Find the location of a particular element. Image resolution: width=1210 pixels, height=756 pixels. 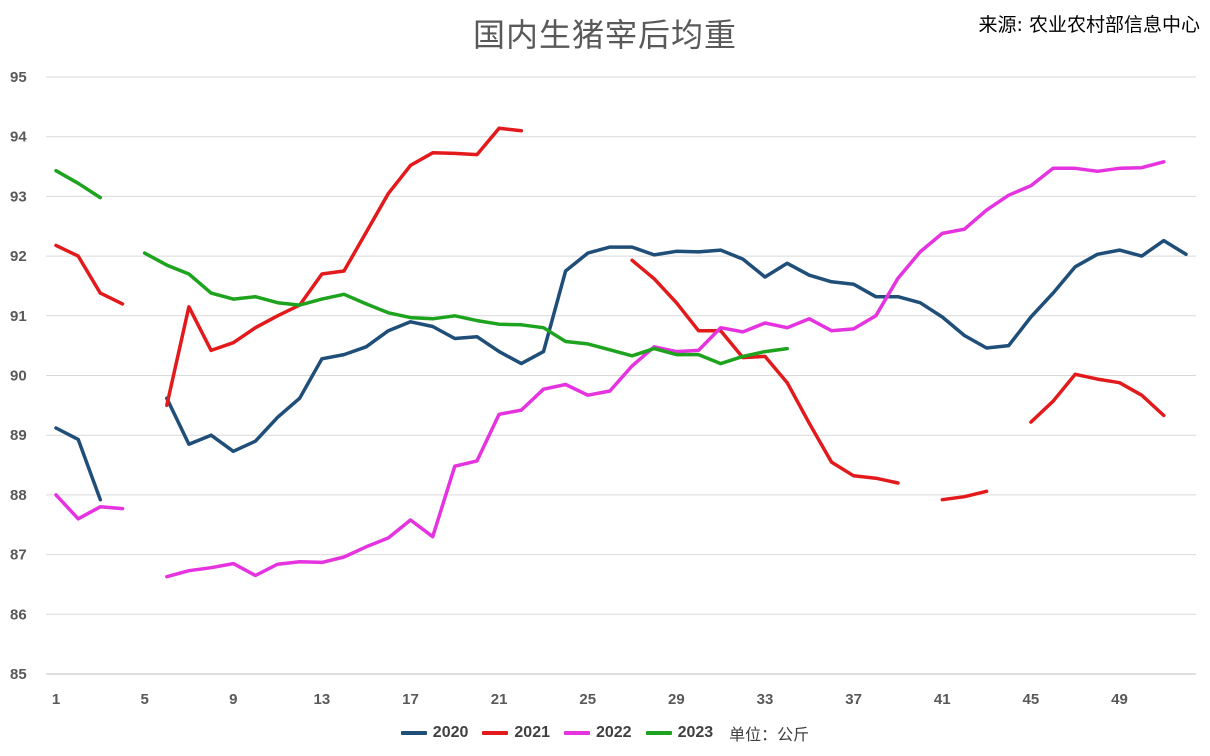

y-tick-label: 95 is located at coordinates (18, 77).